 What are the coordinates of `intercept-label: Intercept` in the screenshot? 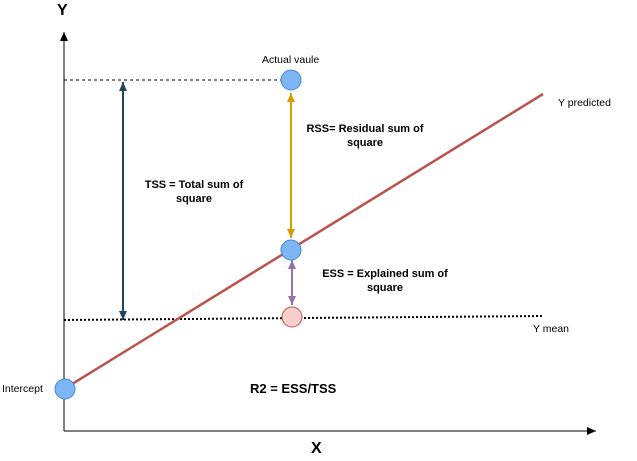 It's located at (22, 389).